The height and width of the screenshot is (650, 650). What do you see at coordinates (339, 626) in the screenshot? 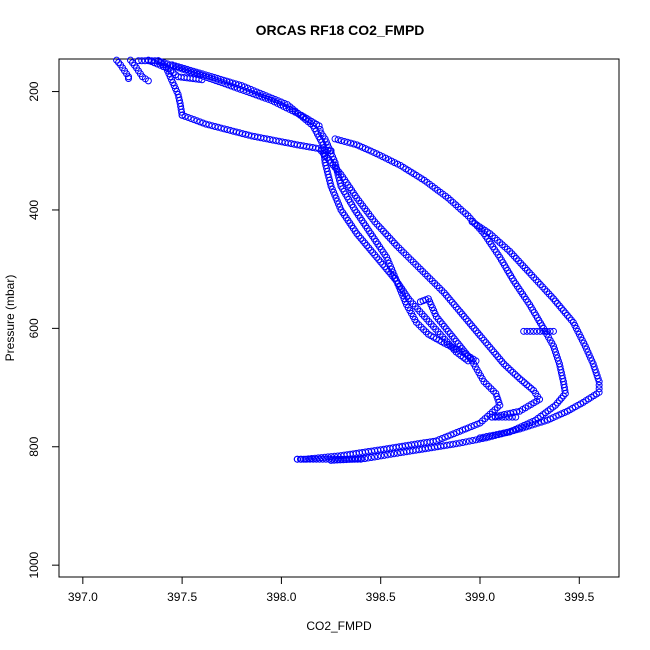
I see `x-axis-label: CO2_FMPD` at bounding box center [339, 626].